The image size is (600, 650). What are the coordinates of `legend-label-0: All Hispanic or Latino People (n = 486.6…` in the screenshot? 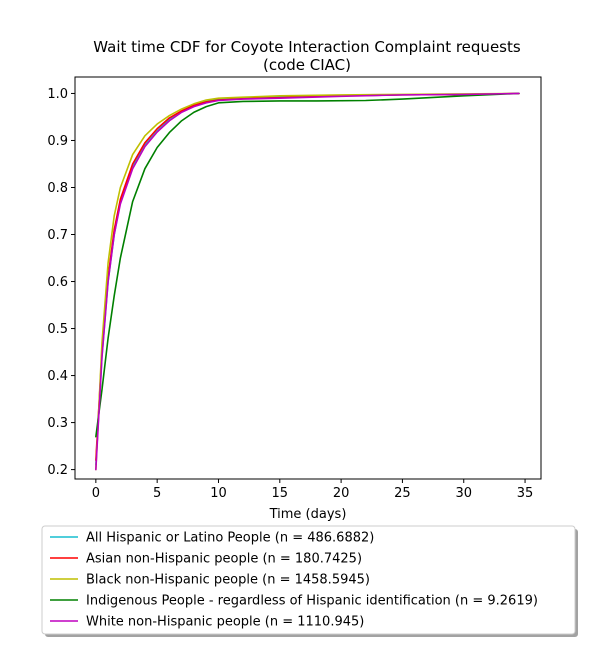 It's located at (230, 538).